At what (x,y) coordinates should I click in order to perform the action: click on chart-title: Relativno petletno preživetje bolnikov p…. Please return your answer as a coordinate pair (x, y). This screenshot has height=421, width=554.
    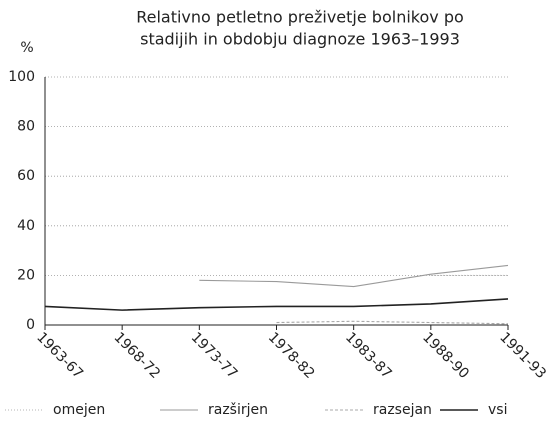
    Looking at the image, I should click on (300, 17).